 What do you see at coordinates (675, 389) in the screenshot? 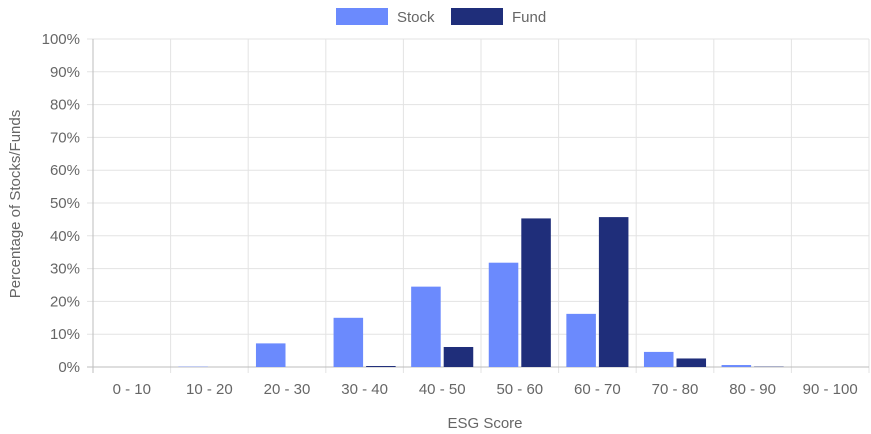
I see `x-tick-label: 70 - 80` at bounding box center [675, 389].